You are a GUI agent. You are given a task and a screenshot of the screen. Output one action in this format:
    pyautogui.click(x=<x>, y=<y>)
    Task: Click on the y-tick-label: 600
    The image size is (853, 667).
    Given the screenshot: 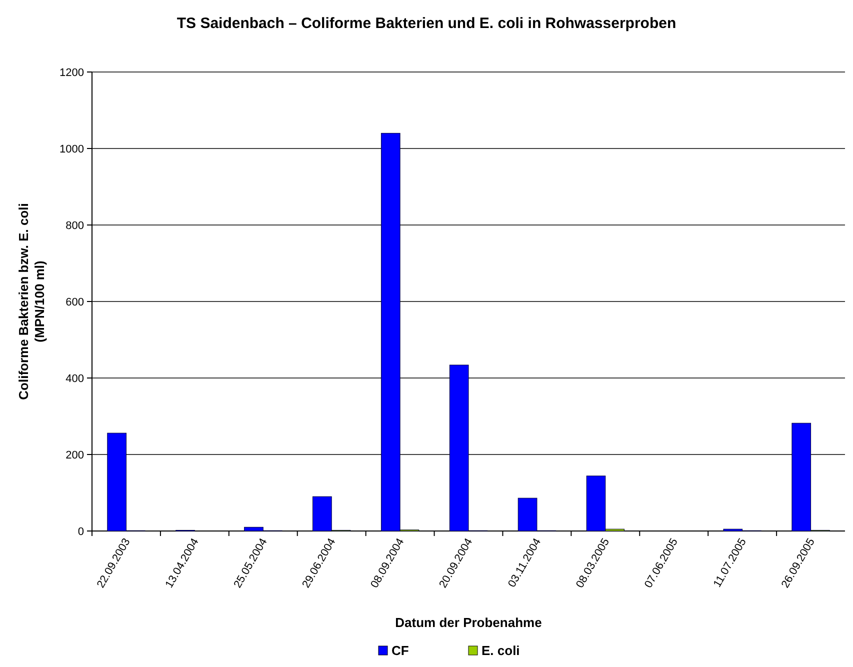 What is the action you would take?
    pyautogui.click(x=75, y=302)
    